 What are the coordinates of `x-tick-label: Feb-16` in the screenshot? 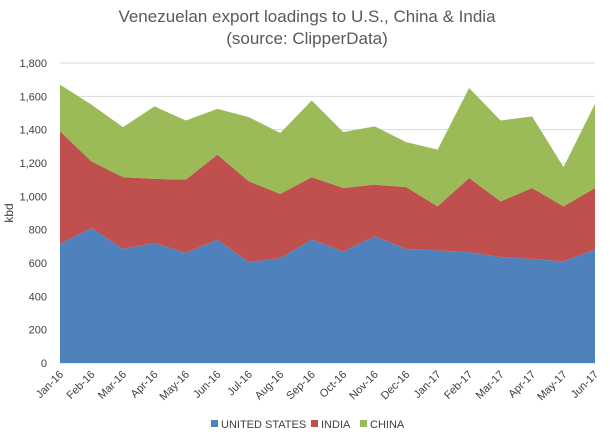 It's located at (80, 385).